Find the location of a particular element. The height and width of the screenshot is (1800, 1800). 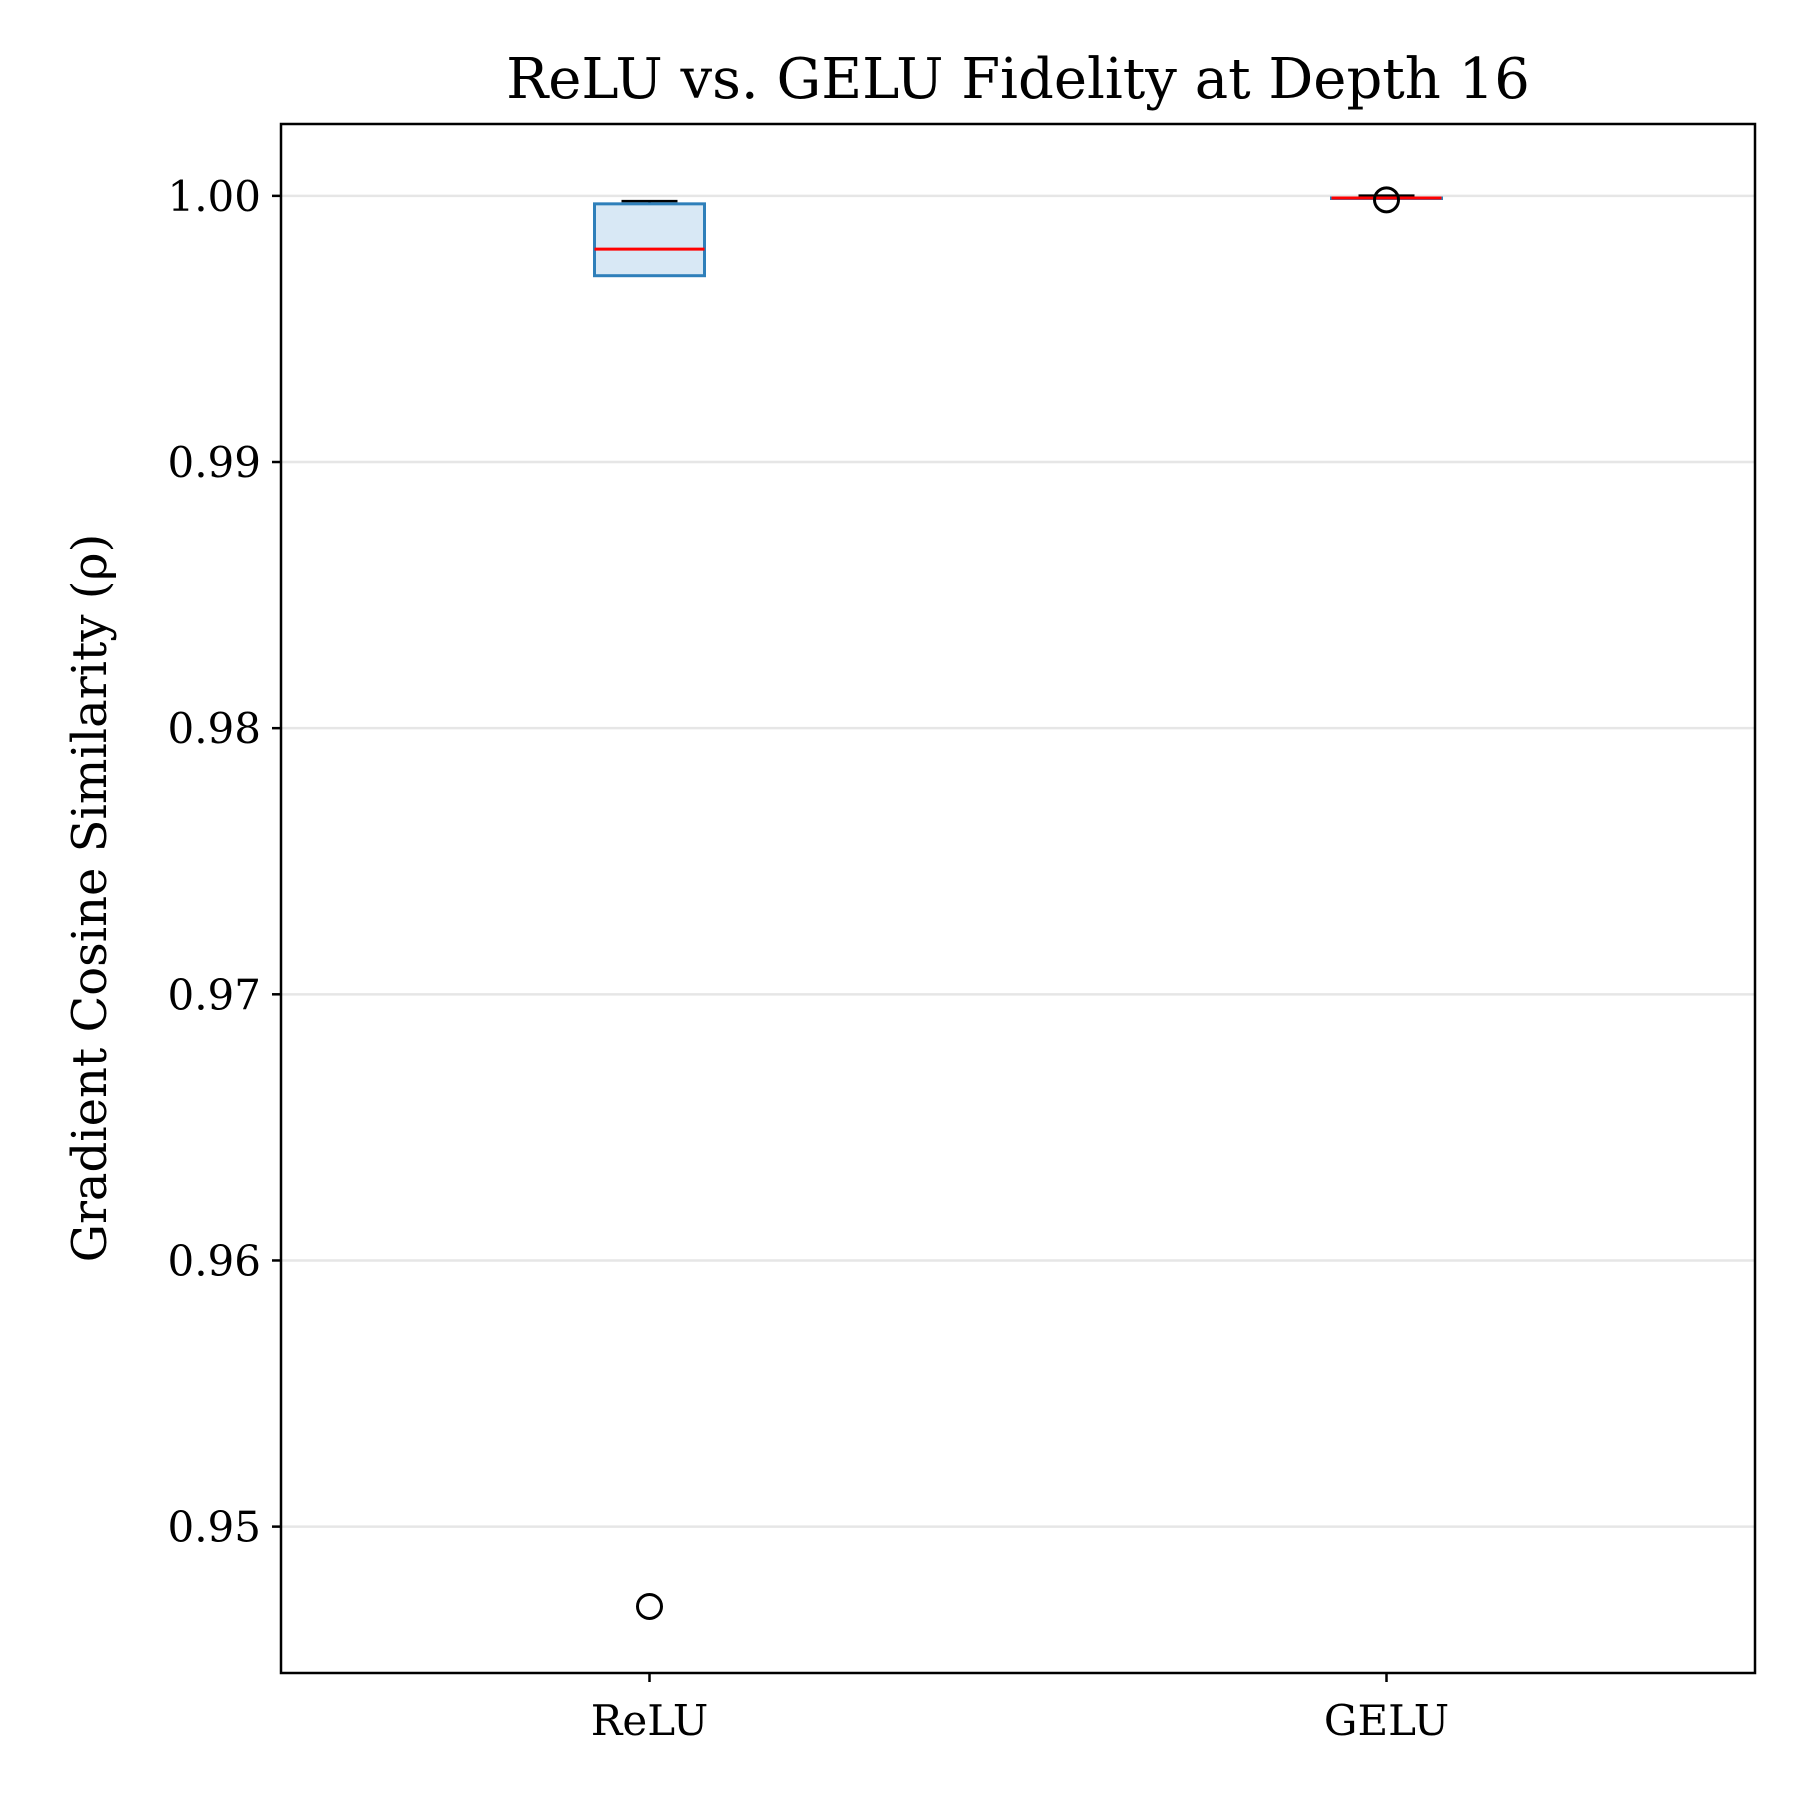

y-tick-label: 0.99 is located at coordinates (214, 462).